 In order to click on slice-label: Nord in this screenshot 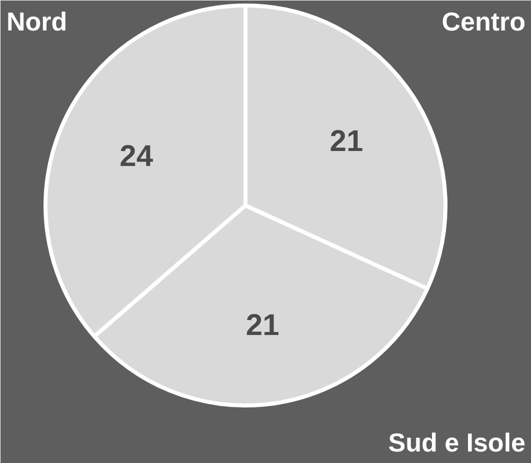, I will do `click(37, 21)`.